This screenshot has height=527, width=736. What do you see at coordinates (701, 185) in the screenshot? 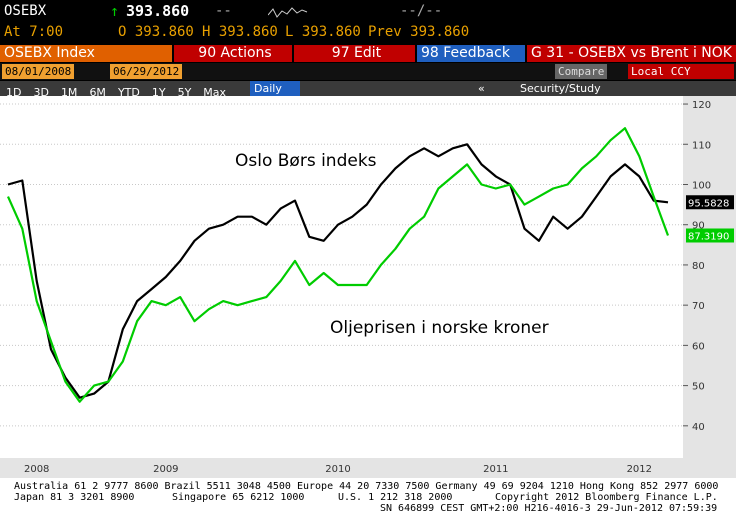
I see `y-tick-label: 100` at bounding box center [701, 185].